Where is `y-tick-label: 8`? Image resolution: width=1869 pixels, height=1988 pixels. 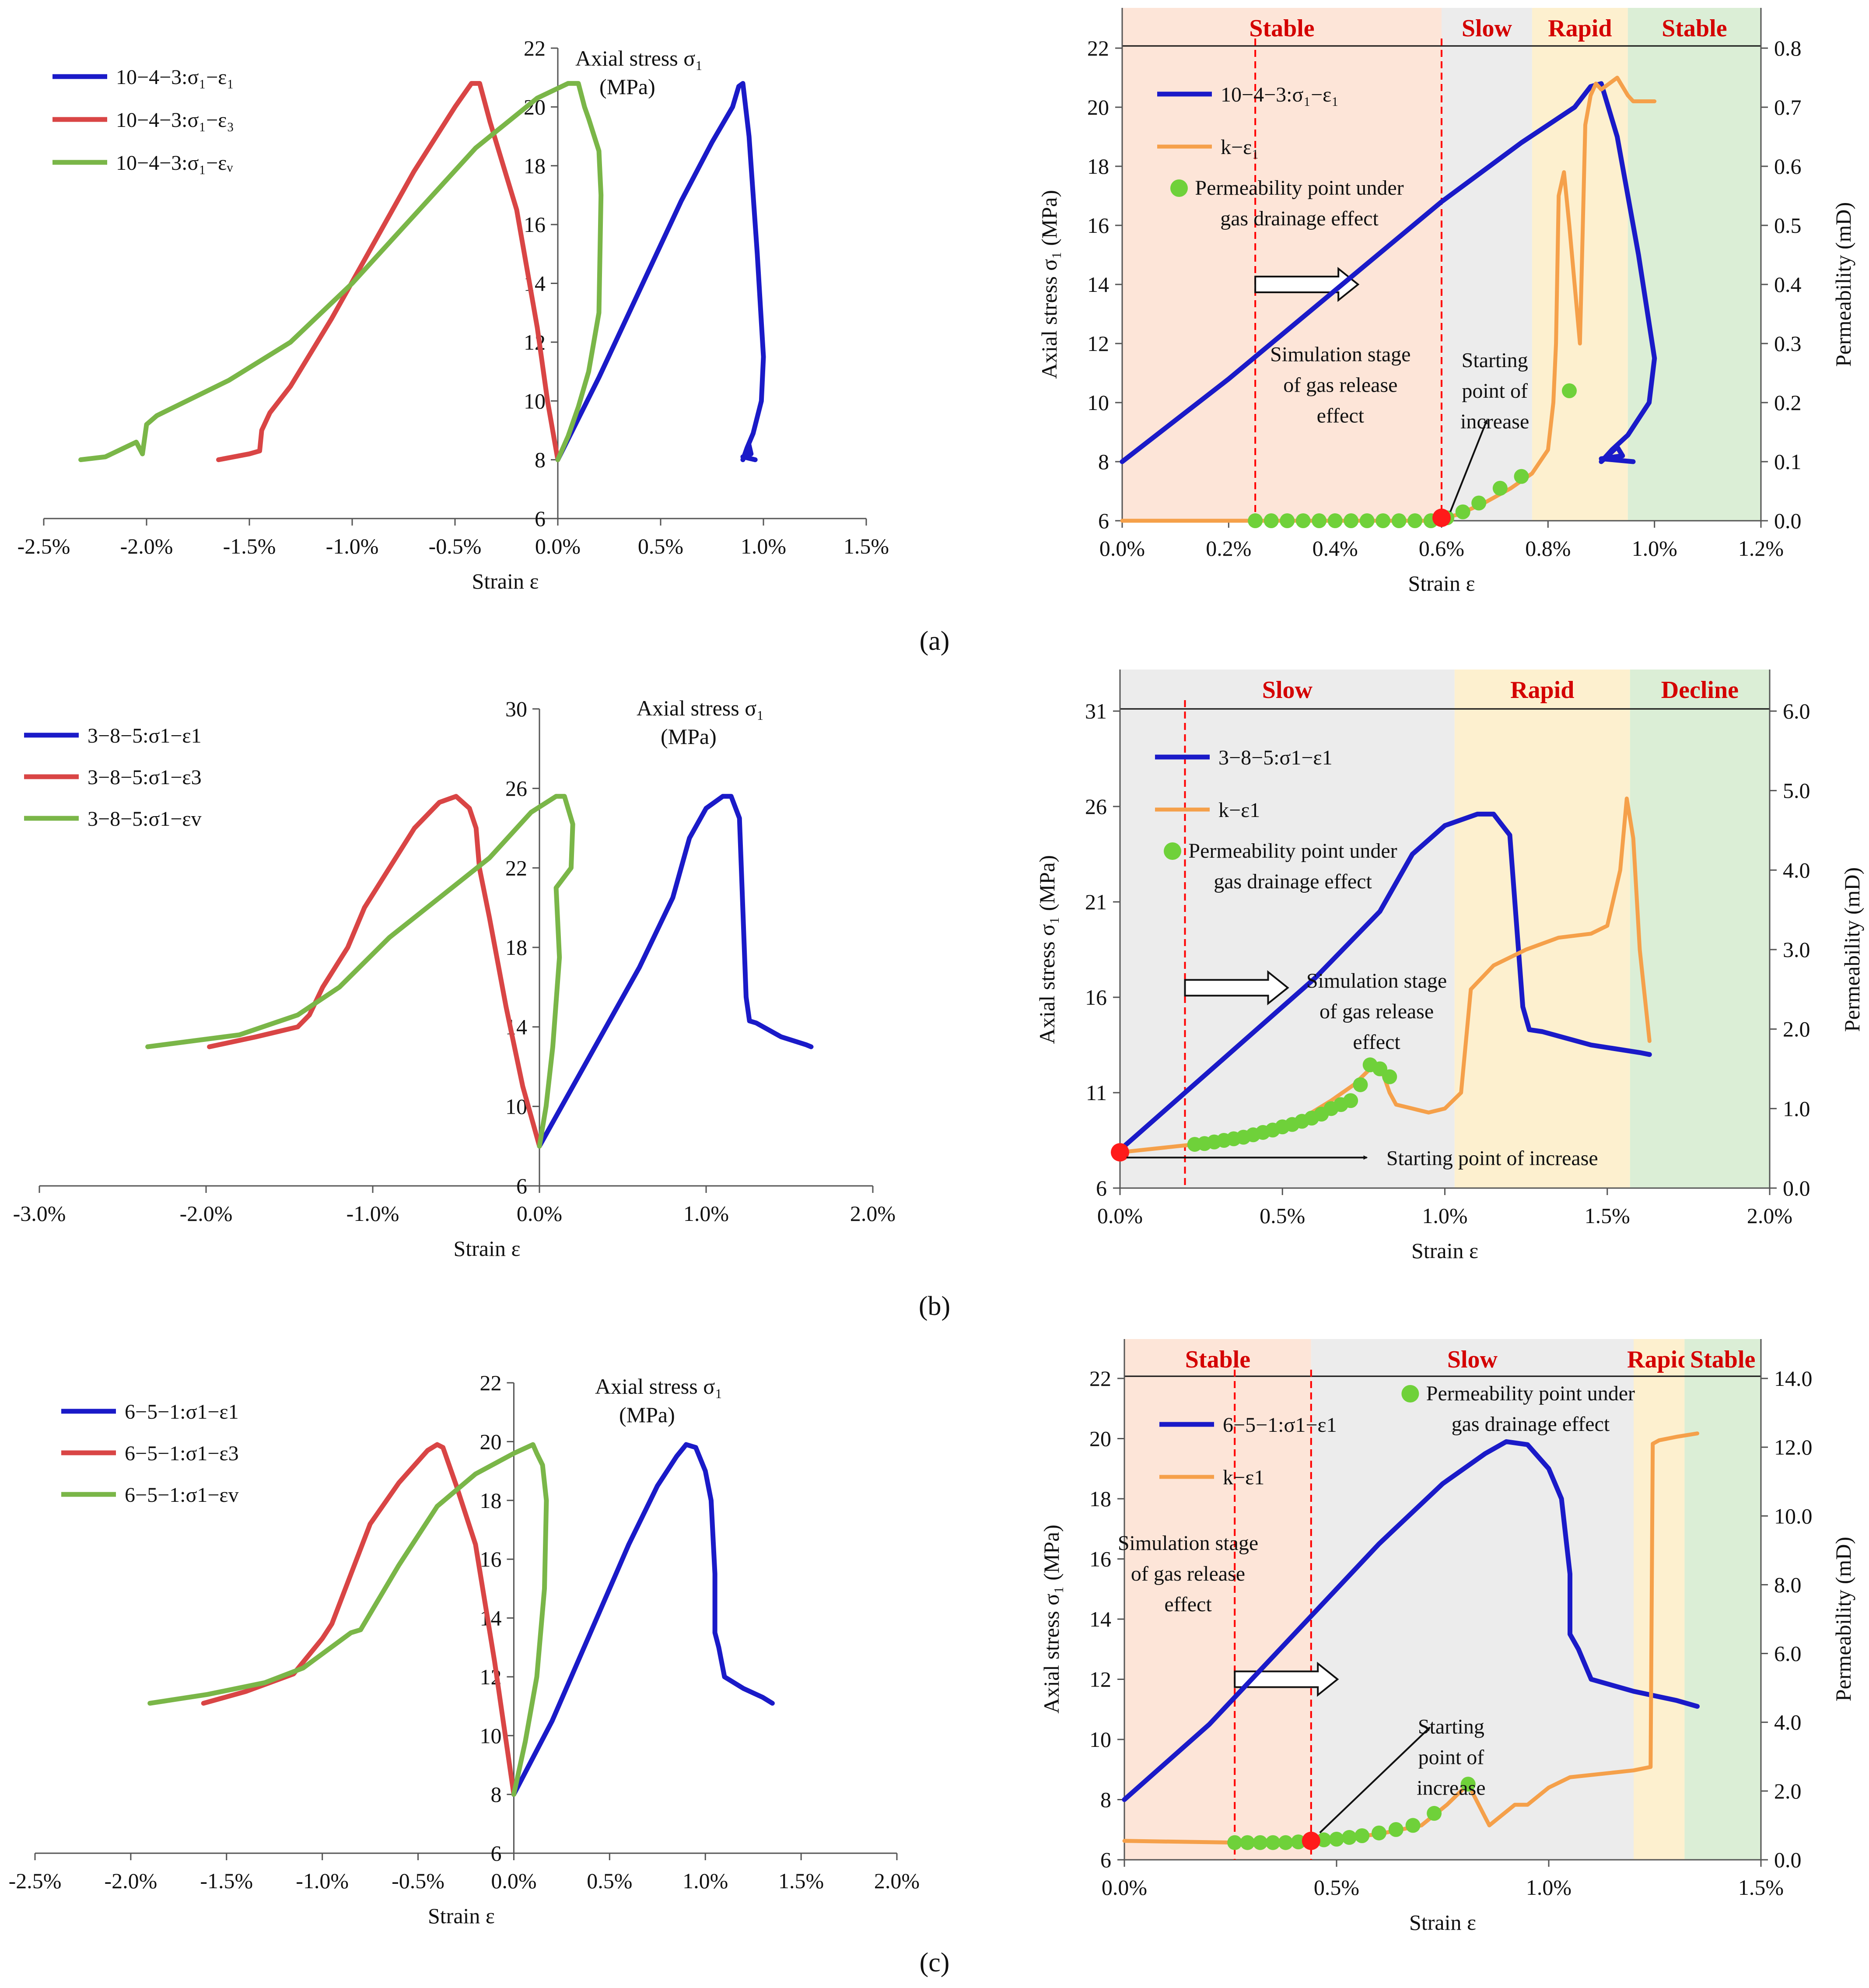 y-tick-label: 8 is located at coordinates (540, 460).